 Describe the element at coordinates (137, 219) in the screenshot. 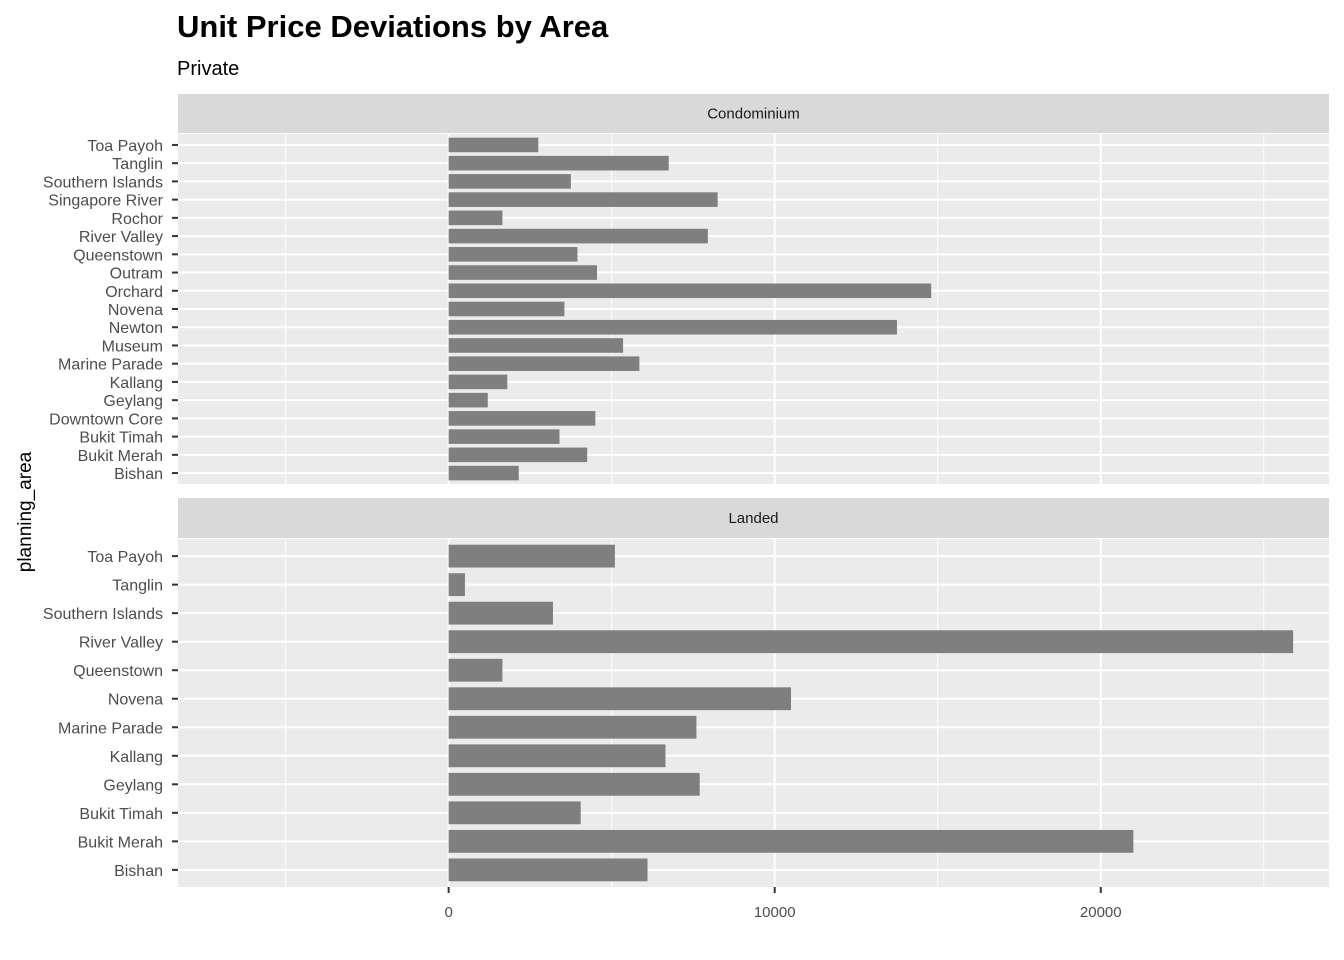

I see `y-tick-label: Rochor` at that location.